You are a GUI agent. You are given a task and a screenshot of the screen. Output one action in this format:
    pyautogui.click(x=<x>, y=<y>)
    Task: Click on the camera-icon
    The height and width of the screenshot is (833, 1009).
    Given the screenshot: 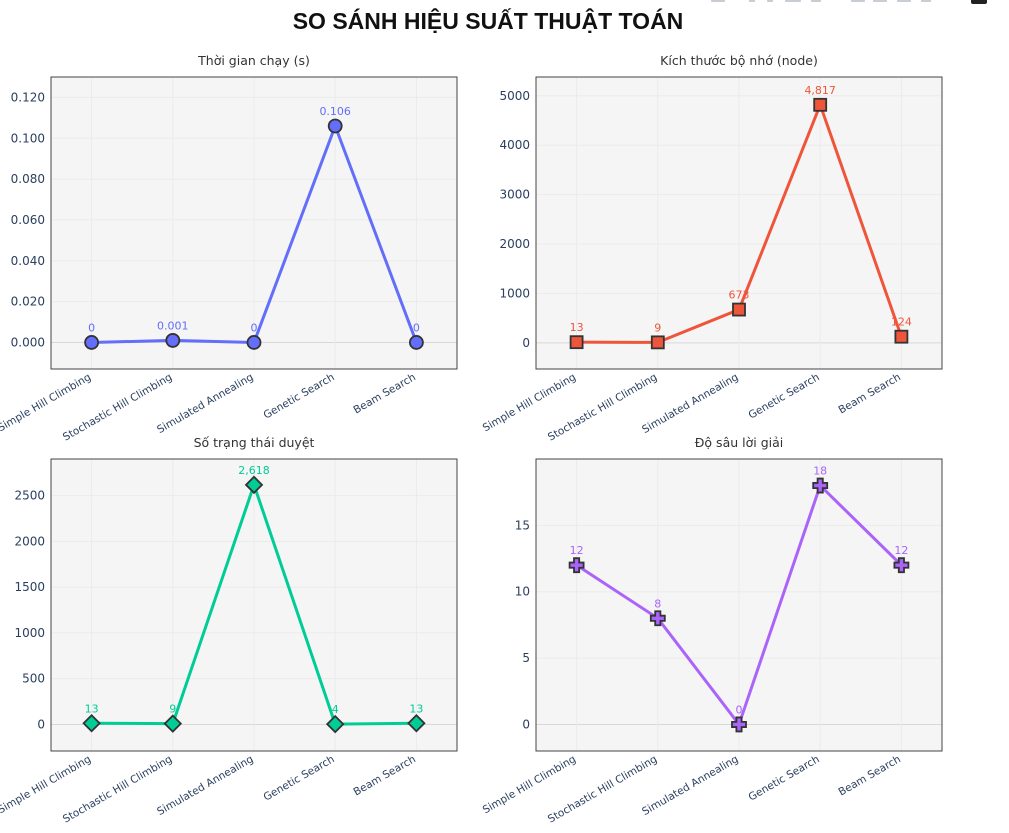 What is the action you would take?
    pyautogui.click(x=718, y=1)
    